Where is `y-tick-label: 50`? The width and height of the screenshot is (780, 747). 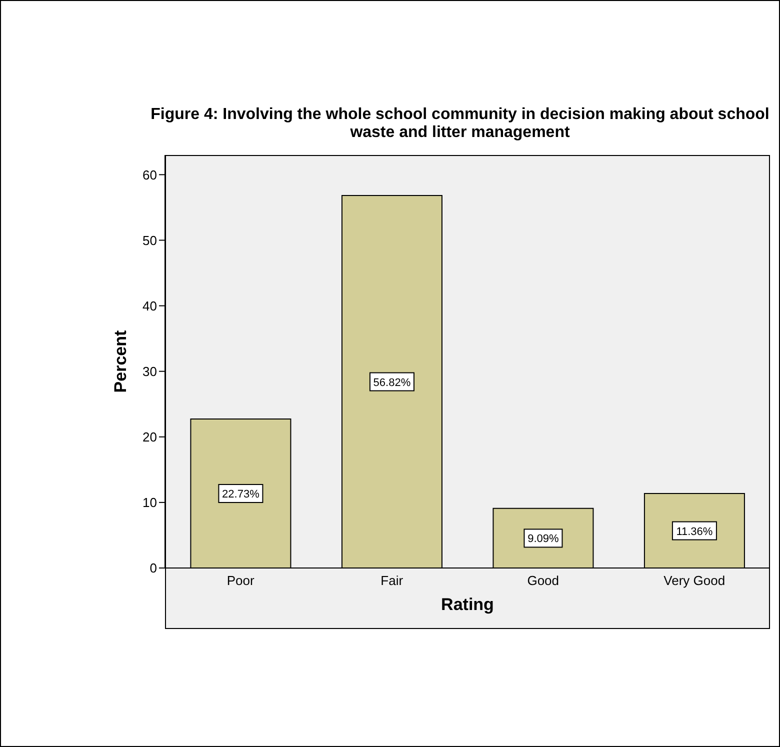
y-tick-label: 50 is located at coordinates (149, 240).